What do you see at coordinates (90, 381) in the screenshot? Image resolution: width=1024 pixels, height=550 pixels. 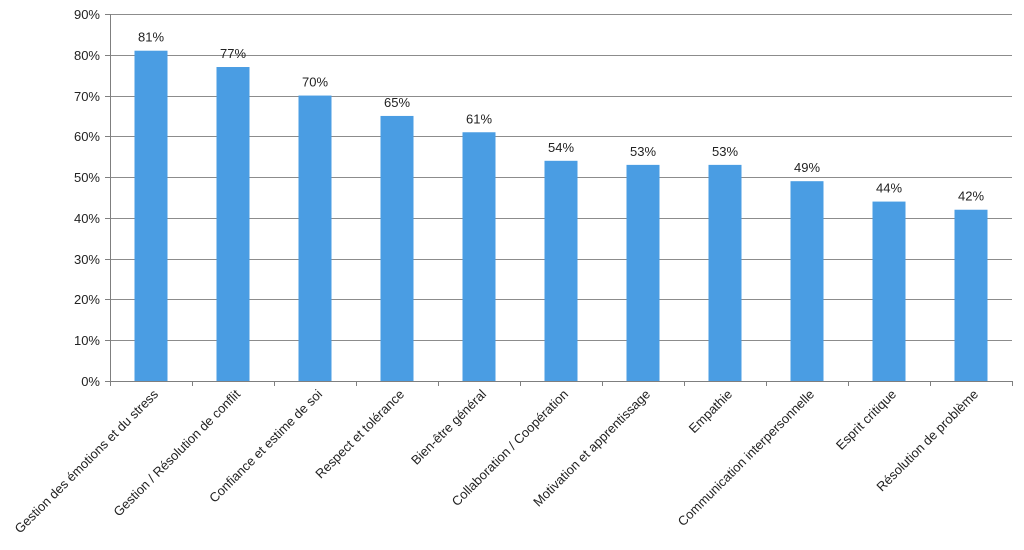 I see `y-tick-label: 0%` at bounding box center [90, 381].